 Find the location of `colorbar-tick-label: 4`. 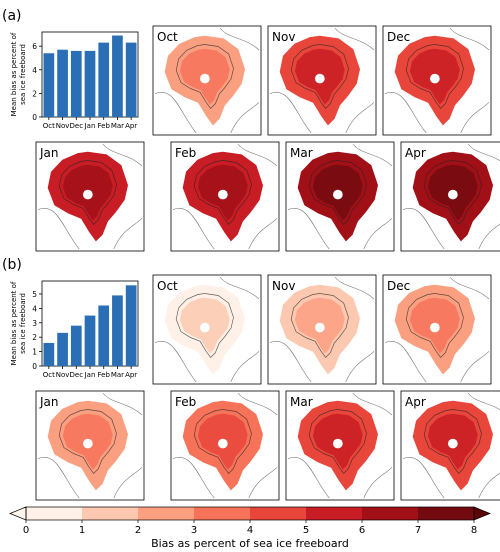

colorbar-tick-label: 4 is located at coordinates (250, 530).